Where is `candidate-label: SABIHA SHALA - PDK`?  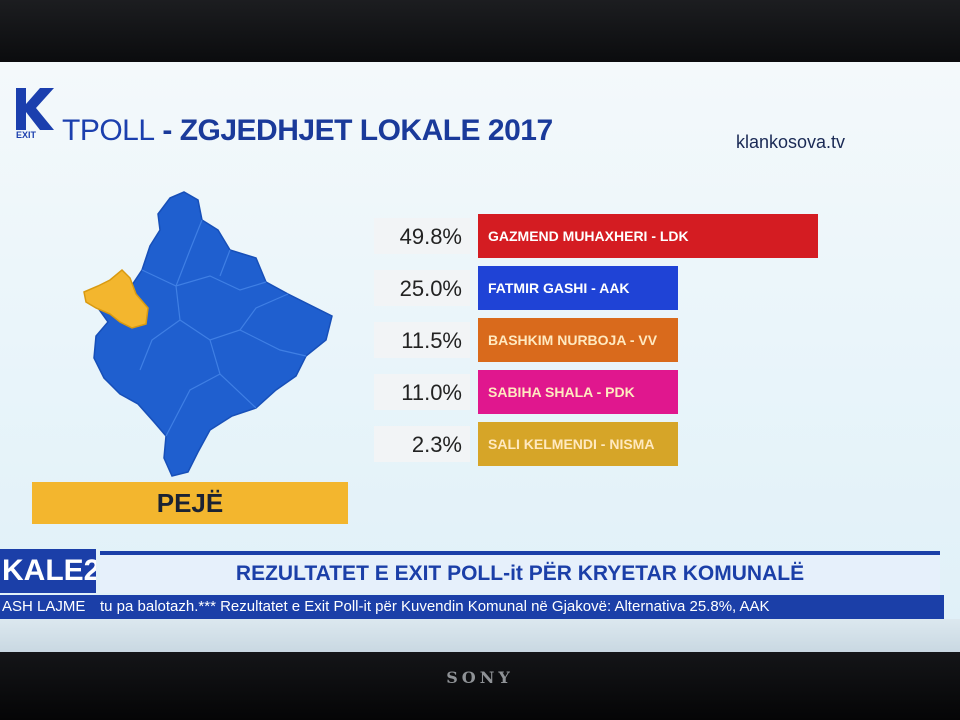
candidate-label: SABIHA SHALA - PDK is located at coordinates (561, 392).